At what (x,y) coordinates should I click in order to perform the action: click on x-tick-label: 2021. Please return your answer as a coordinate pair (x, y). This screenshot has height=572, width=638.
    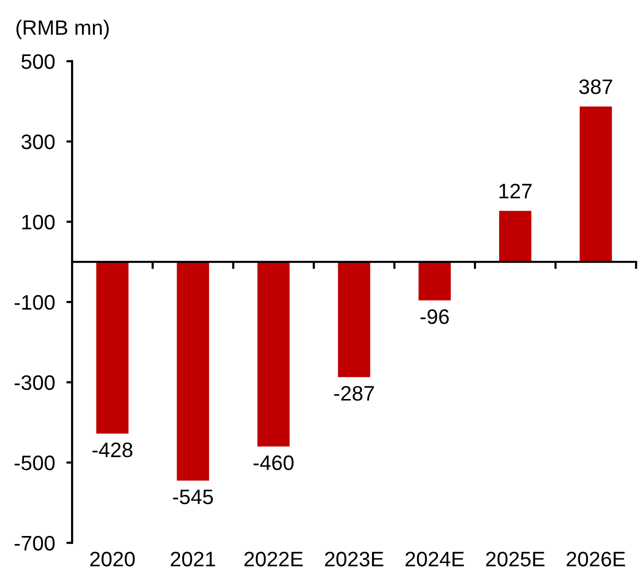
    Looking at the image, I should click on (193, 559).